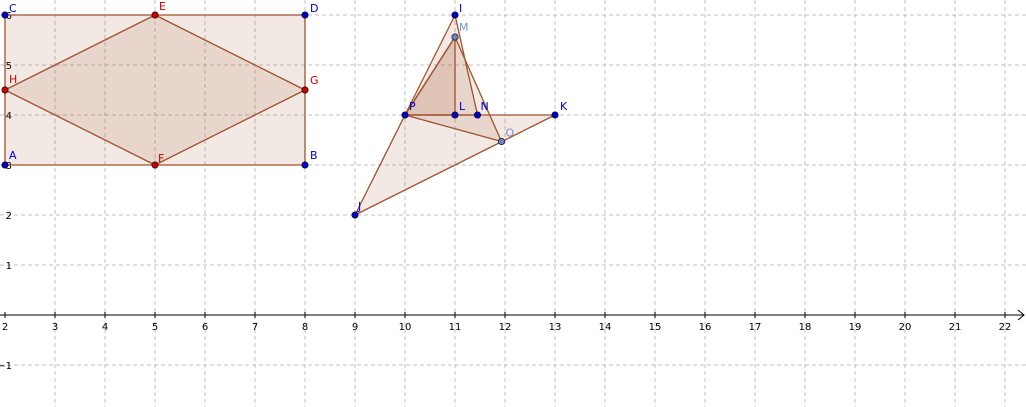 The image size is (1026, 407). What do you see at coordinates (314, 8) in the screenshot?
I see `point-label-D: D` at bounding box center [314, 8].